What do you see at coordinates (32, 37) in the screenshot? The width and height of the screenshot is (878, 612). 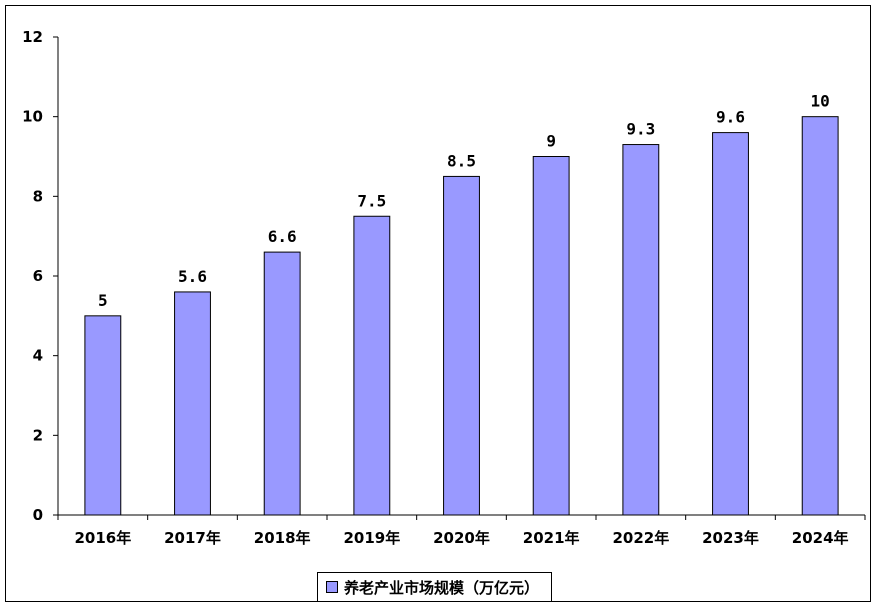 I see `y-tick-label: 12` at bounding box center [32, 37].